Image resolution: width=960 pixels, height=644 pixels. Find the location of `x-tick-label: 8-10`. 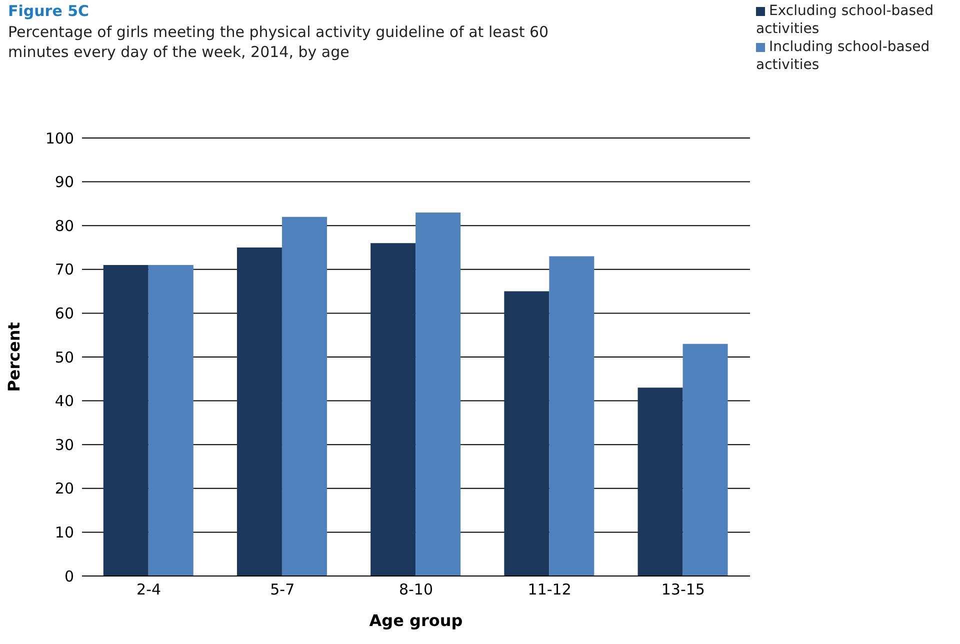

x-tick-label: 8-10 is located at coordinates (416, 589).